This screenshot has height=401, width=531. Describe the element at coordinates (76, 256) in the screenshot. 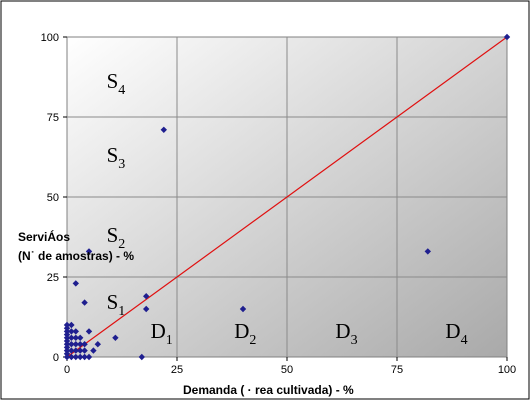

I see `y-axis-title-line-2: (N˙ de amostras) - %` at that location.